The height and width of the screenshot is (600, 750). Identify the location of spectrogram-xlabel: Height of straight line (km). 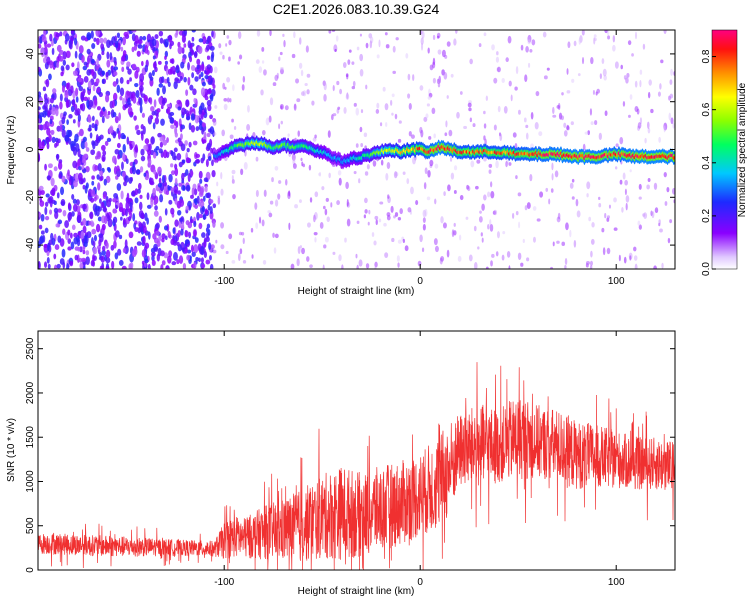
(356, 291).